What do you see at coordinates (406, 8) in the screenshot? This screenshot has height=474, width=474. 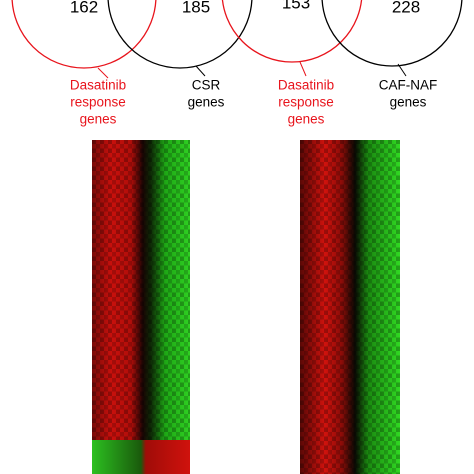 I see `count: 228` at bounding box center [406, 8].